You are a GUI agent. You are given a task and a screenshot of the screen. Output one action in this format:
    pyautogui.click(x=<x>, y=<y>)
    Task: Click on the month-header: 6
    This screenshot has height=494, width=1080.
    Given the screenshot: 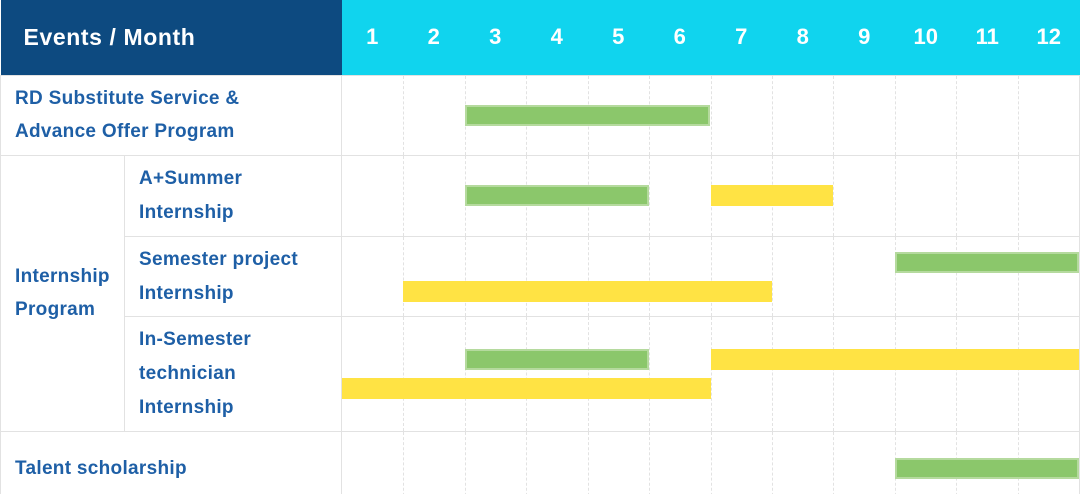 What is the action you would take?
    pyautogui.click(x=680, y=37)
    